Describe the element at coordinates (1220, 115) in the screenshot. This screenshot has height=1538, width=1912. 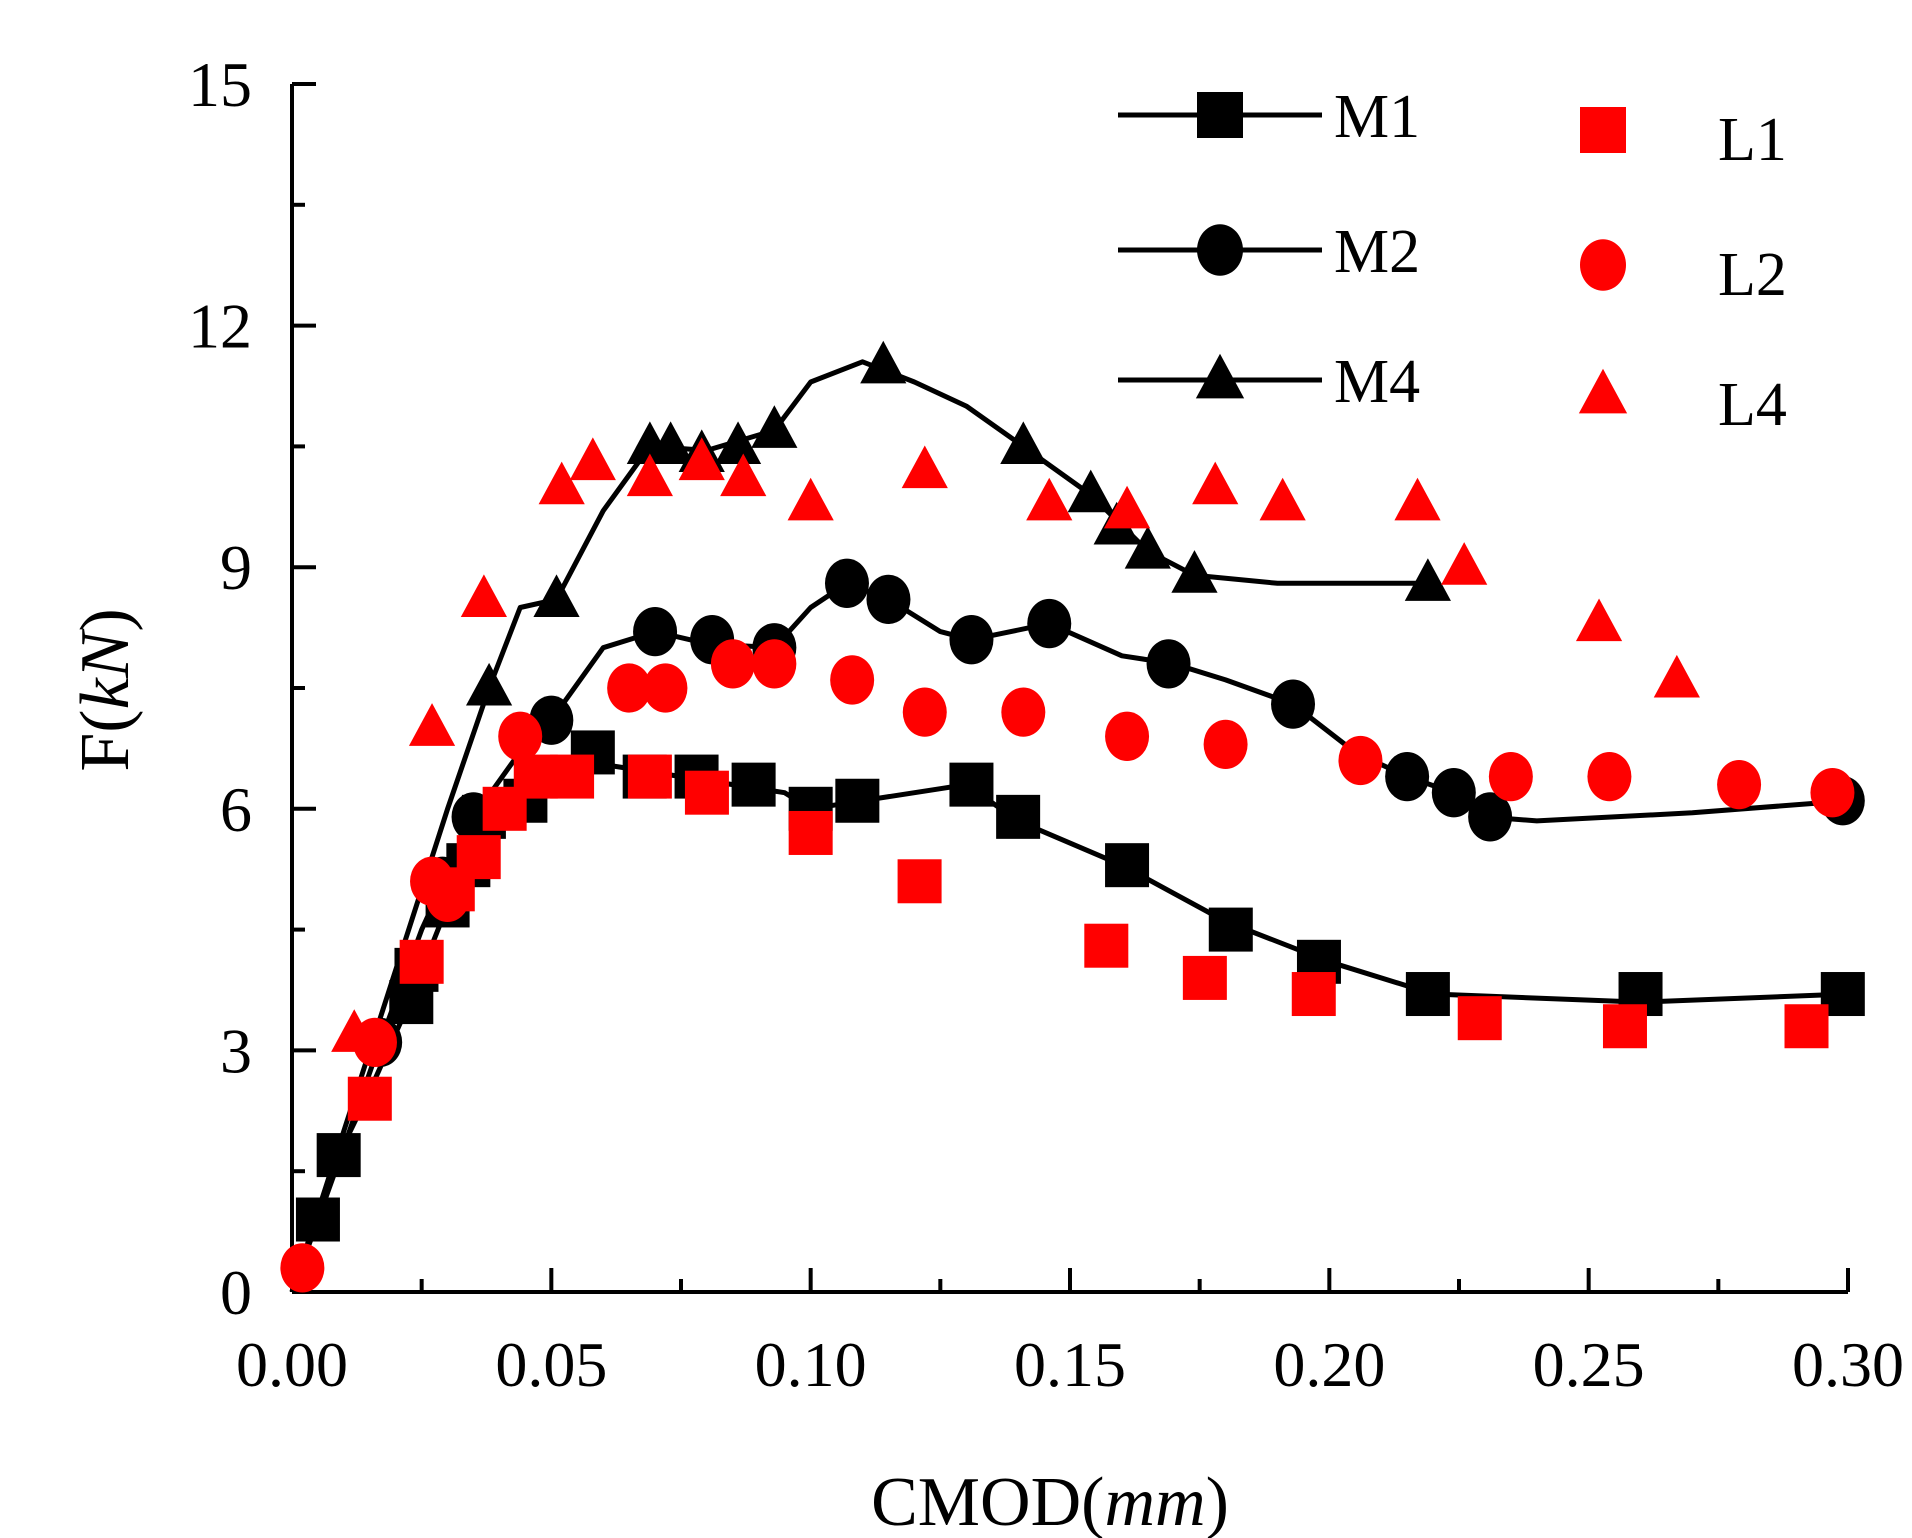
I see `legend-marker-m1` at that location.